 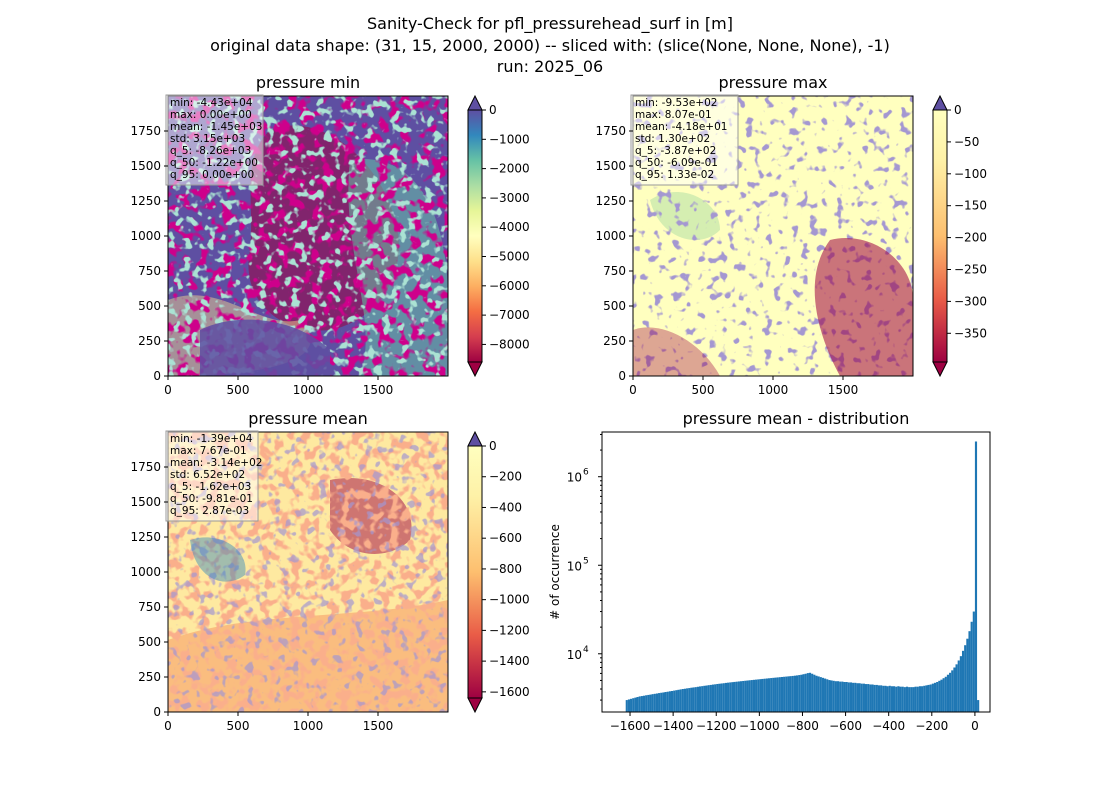 I want to click on colorbar: 0 −200 −400 −600 −800 −1000 −1200 −1400 −1600, so click(x=498, y=572).